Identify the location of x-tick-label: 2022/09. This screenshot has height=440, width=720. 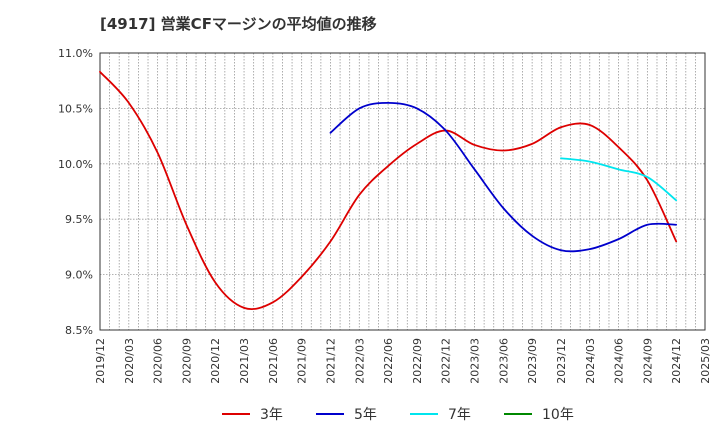
(417, 361).